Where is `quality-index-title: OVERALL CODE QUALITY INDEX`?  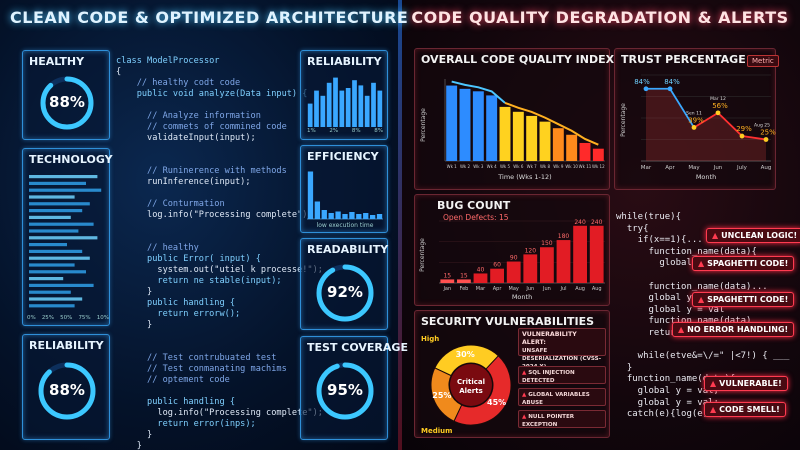
quality-index-title: OVERALL CODE QUALITY INDEX is located at coordinates (518, 59).